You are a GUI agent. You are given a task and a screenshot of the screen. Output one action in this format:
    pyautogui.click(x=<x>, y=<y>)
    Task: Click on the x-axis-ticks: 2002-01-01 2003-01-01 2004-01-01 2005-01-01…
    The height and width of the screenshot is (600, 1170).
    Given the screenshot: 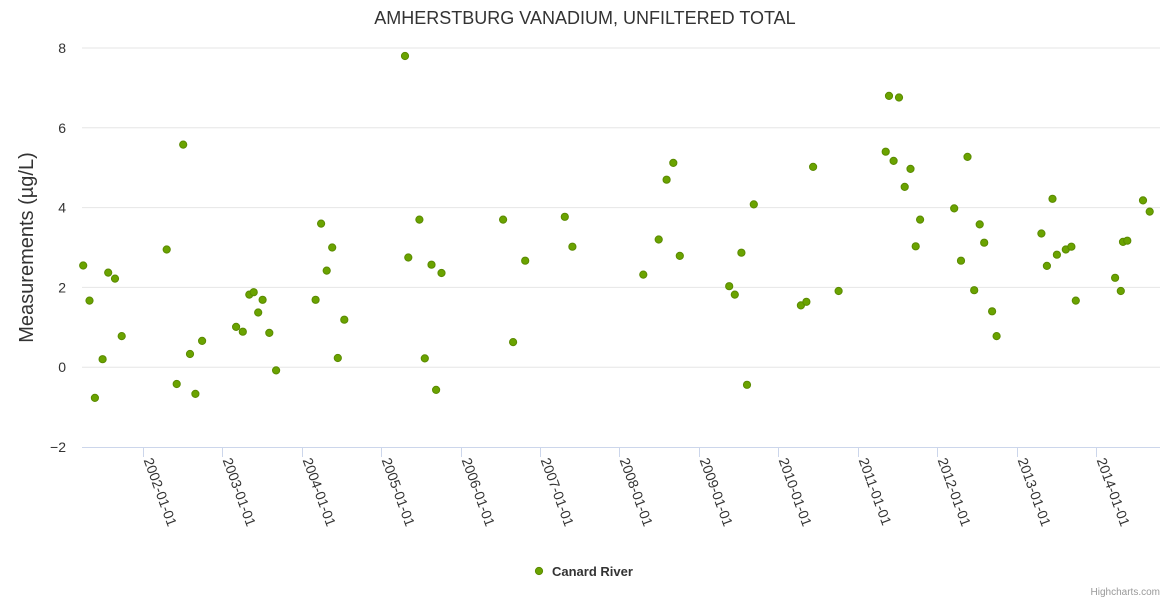 What is the action you would take?
    pyautogui.click(x=637, y=488)
    